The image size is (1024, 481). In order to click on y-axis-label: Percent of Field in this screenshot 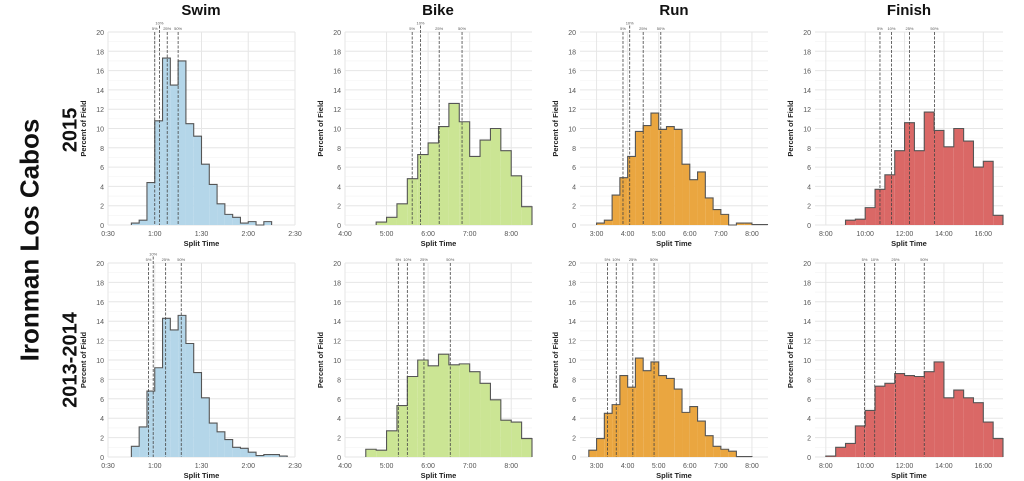, I will do `click(320, 359)`.